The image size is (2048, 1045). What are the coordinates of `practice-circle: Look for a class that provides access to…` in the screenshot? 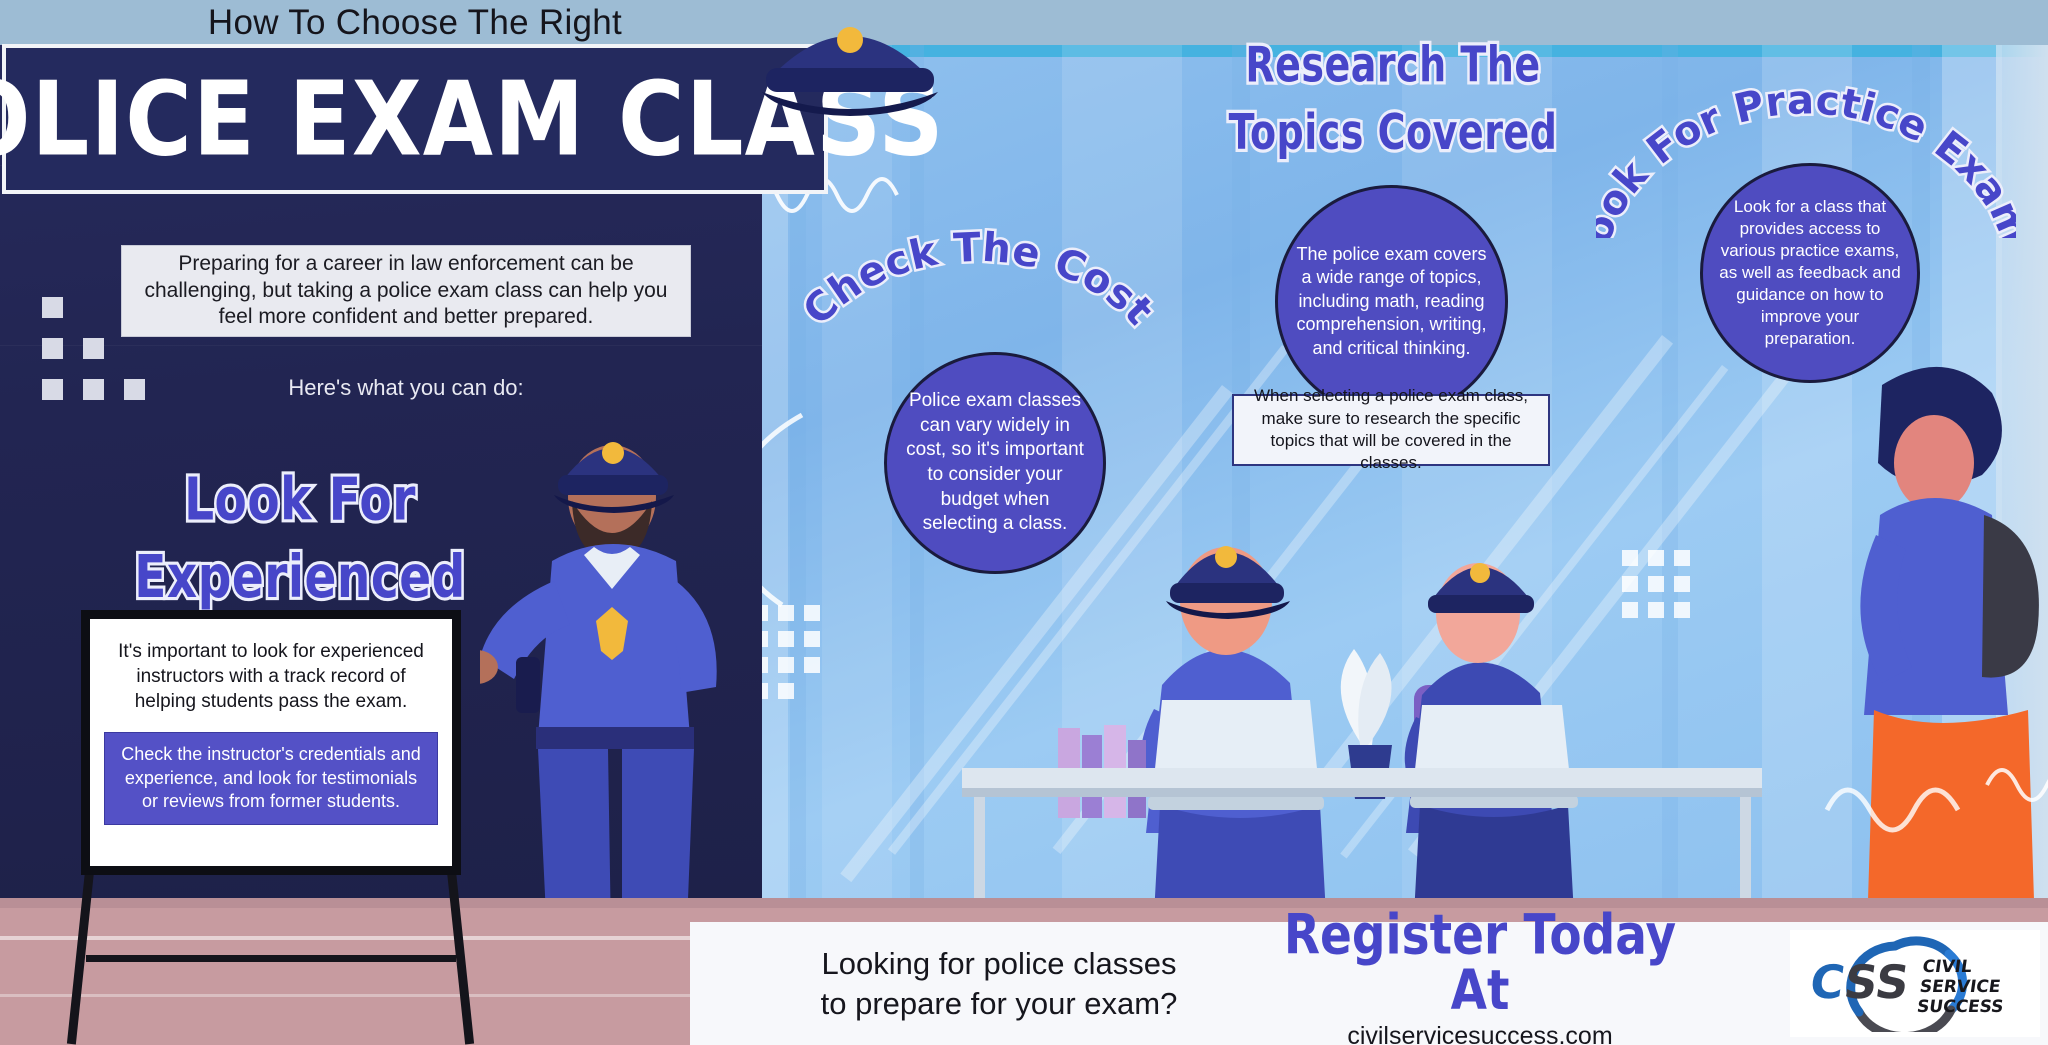 It's located at (1810, 273).